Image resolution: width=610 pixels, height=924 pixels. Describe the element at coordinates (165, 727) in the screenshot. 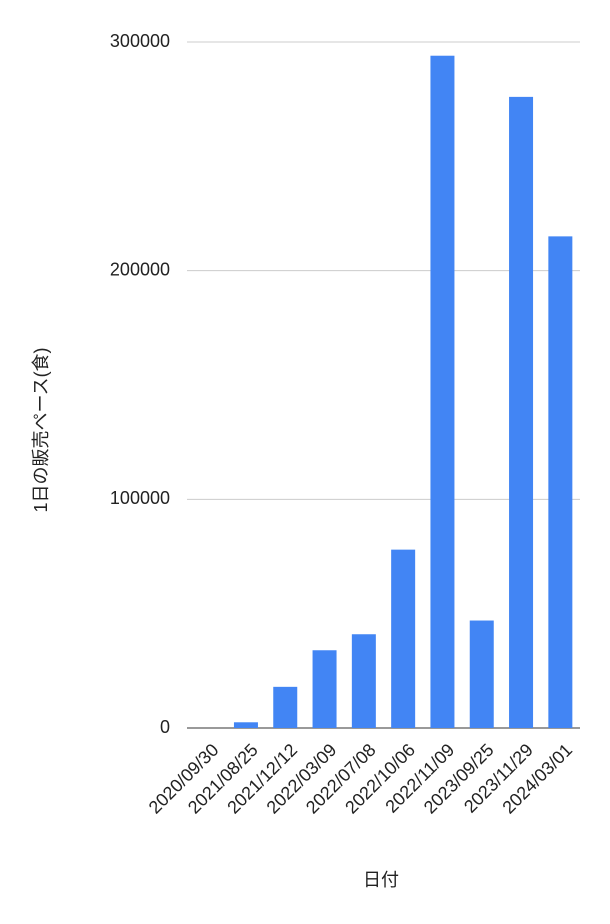

I see `y-tick-label: 0` at that location.